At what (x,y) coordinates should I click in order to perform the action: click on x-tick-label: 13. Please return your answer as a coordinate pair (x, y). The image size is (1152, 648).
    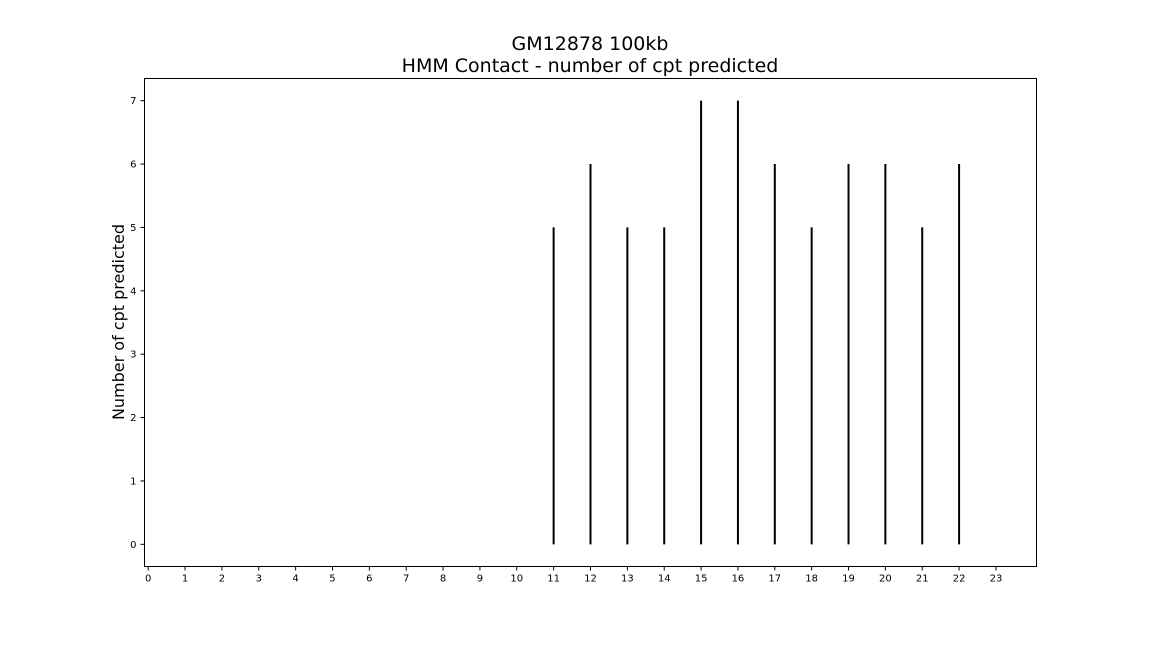
    Looking at the image, I should click on (627, 579).